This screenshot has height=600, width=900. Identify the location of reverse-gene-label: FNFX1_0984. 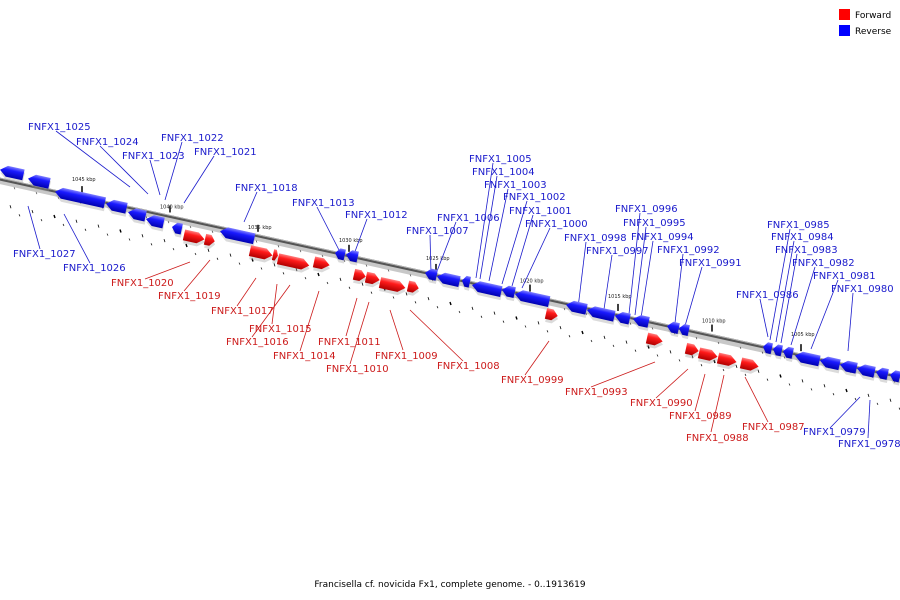
(802, 237).